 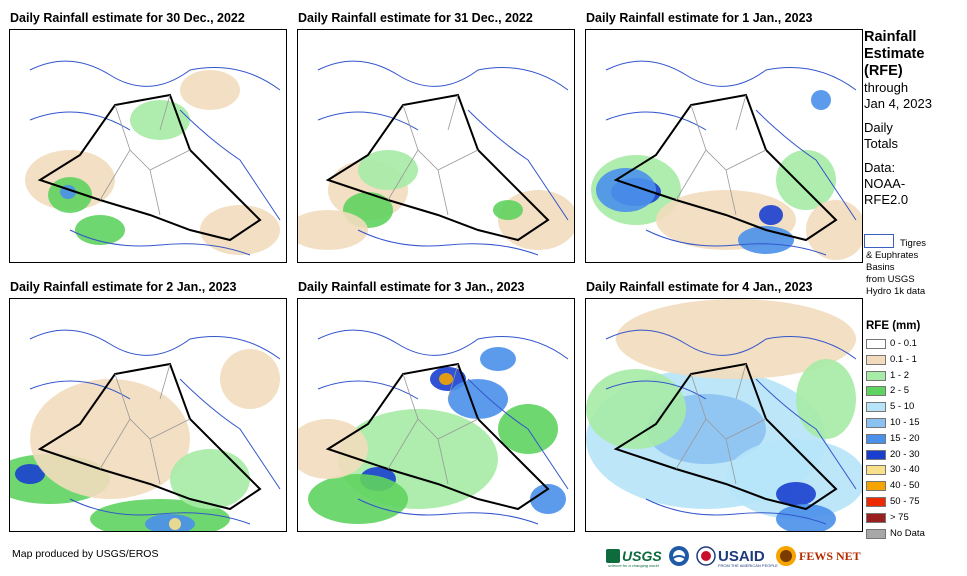 What do you see at coordinates (902, 407) in the screenshot?
I see `legend-label: 5 - 10` at bounding box center [902, 407].